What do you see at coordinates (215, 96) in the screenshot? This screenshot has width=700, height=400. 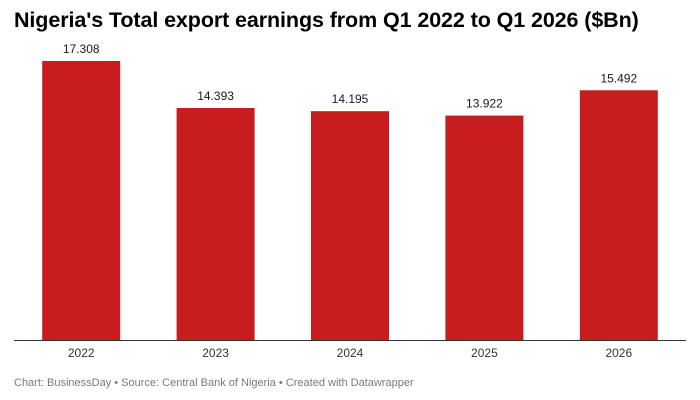 I see `value-label-2023: 14.393` at bounding box center [215, 96].